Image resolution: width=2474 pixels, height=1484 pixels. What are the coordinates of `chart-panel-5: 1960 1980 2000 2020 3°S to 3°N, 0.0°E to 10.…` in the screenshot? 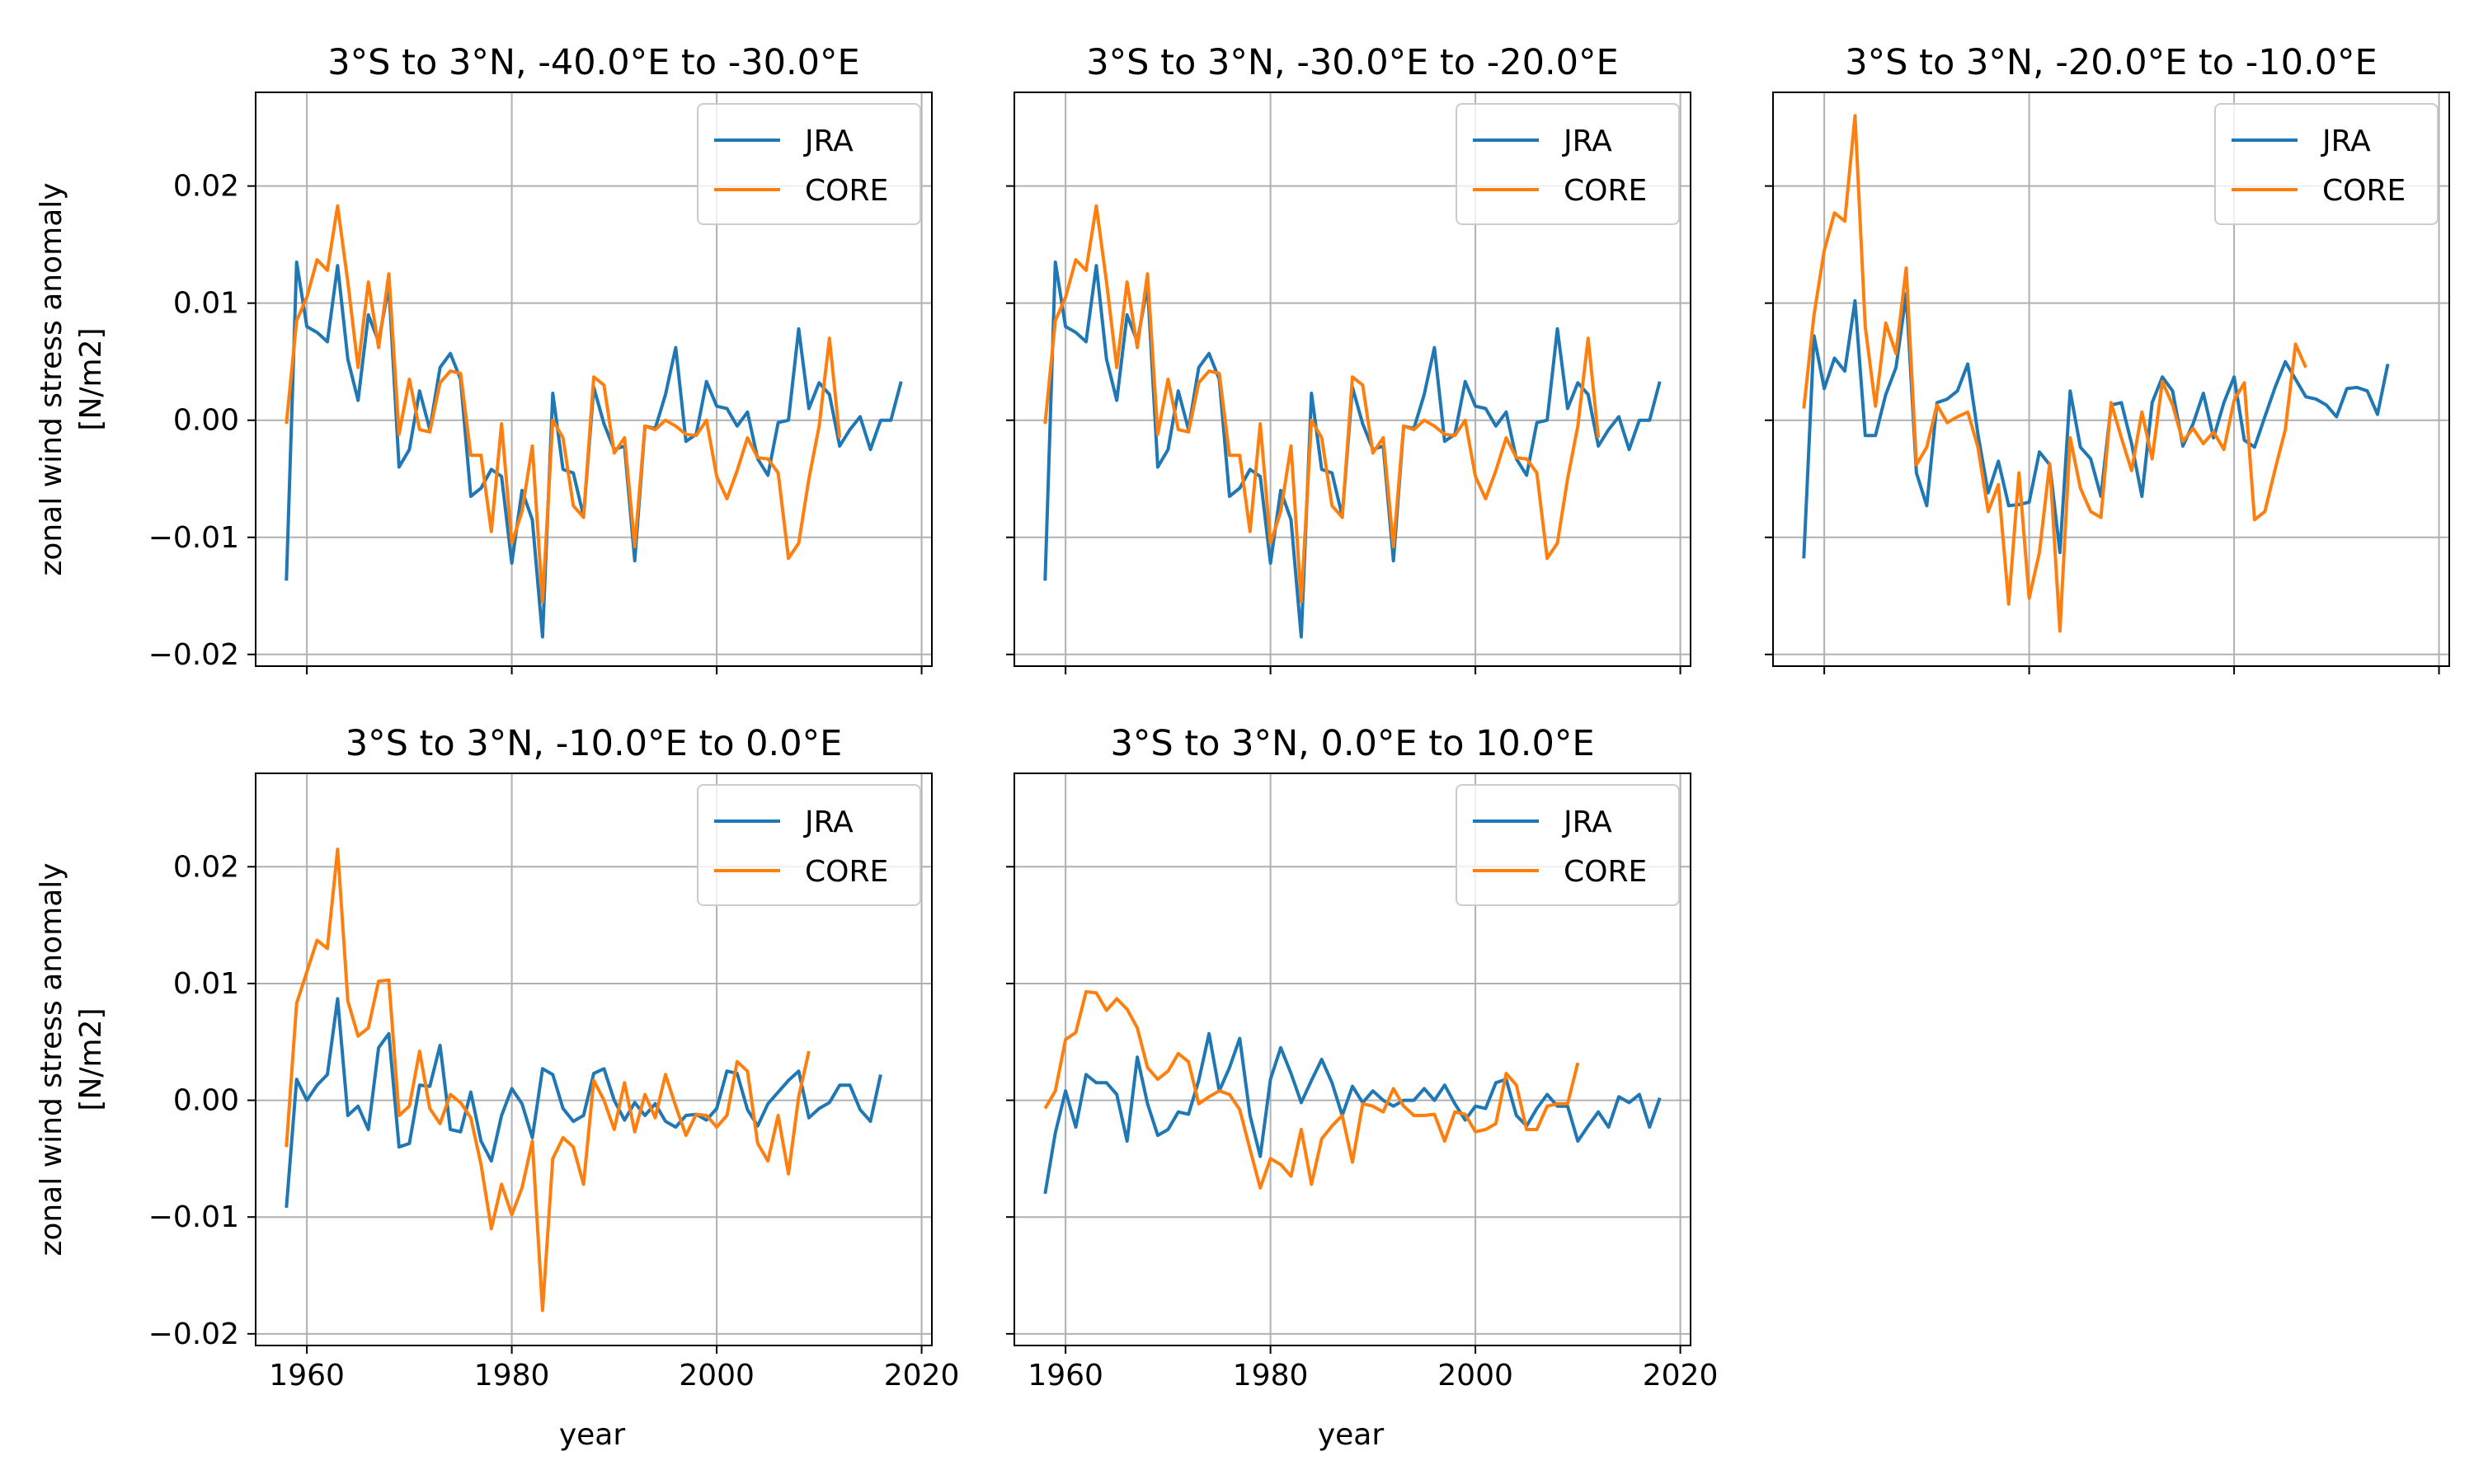 It's located at (1362, 1057).